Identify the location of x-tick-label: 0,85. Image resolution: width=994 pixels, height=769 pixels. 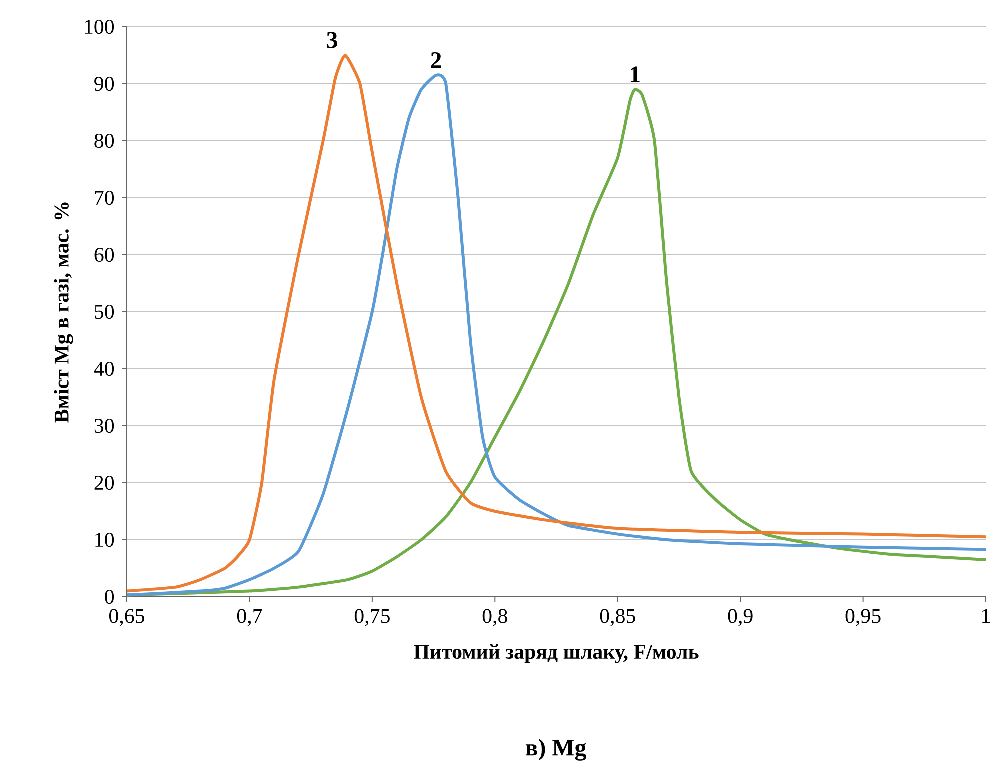
(618, 617).